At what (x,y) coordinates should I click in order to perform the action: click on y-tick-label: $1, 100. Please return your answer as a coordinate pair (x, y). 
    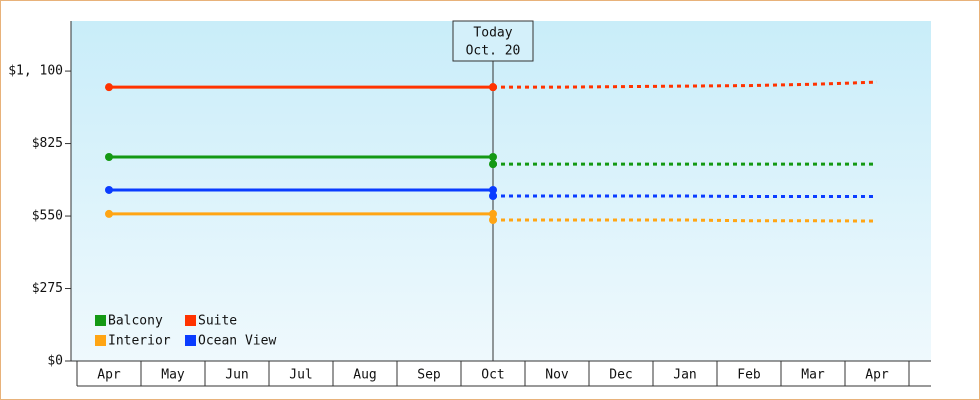
    Looking at the image, I should click on (35, 71).